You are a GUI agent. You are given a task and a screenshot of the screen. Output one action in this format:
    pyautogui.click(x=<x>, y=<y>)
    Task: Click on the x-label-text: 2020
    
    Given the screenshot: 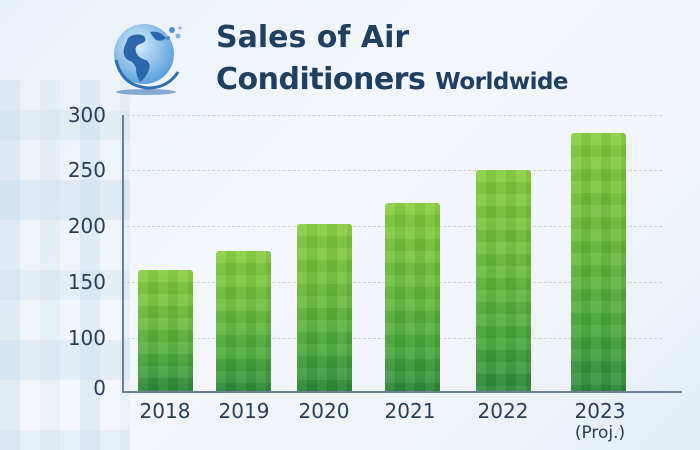 What is the action you would take?
    pyautogui.click(x=324, y=411)
    